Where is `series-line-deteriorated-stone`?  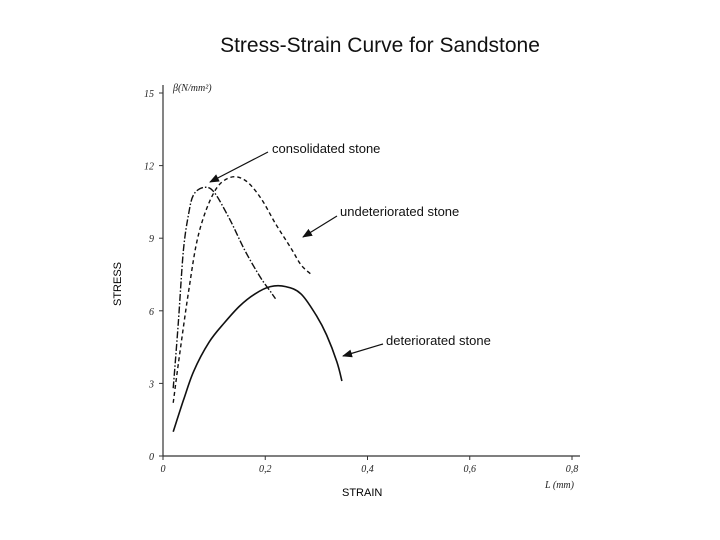 series-line-deteriorated-stone is located at coordinates (257, 358).